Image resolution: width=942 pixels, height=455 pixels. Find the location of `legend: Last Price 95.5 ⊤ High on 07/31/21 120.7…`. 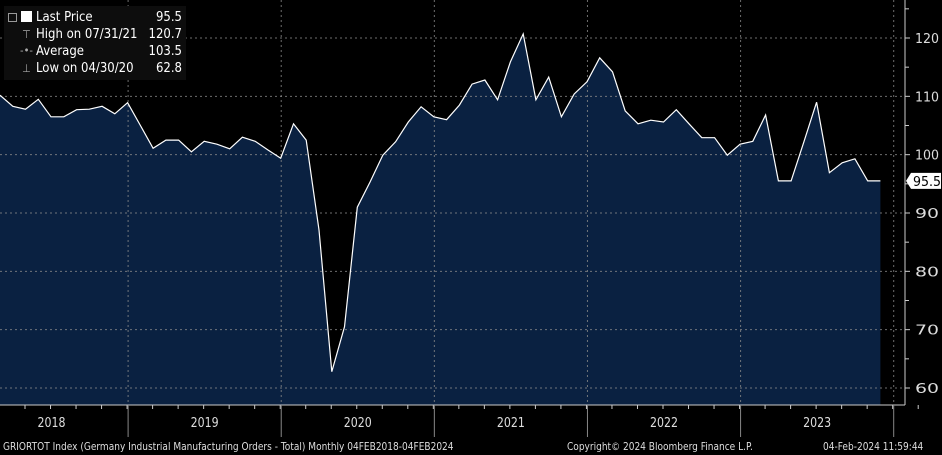

legend: Last Price 95.5 ⊤ High on 07/31/21 120.7… is located at coordinates (95, 43).